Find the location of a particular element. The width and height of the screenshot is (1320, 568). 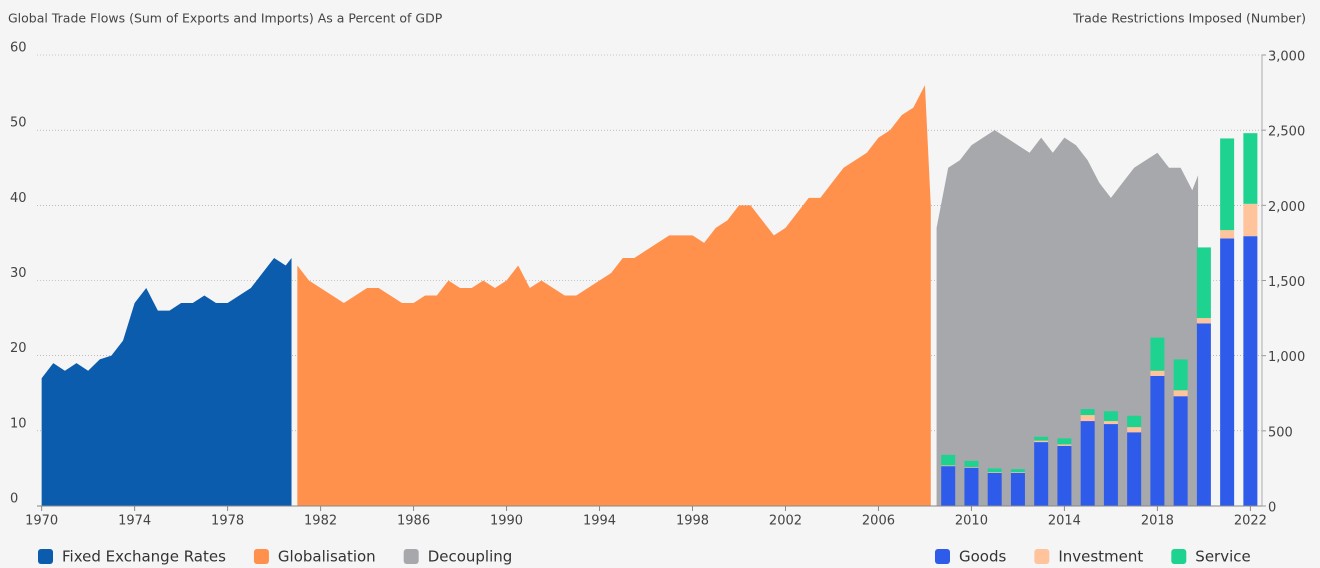

y2-tick-label: 1,500 is located at coordinates (1286, 282).